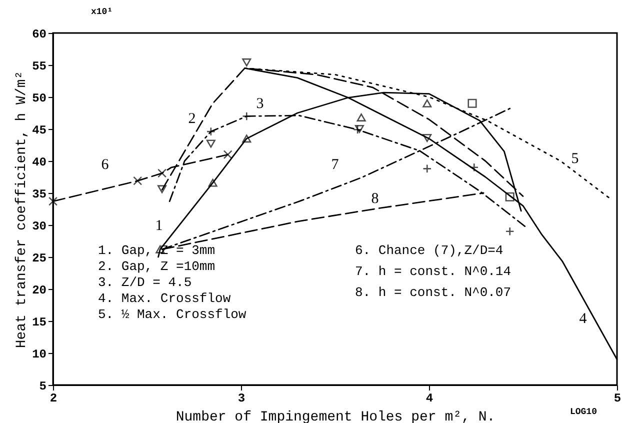  What do you see at coordinates (335, 165) in the screenshot?
I see `annotation: 7` at bounding box center [335, 165].